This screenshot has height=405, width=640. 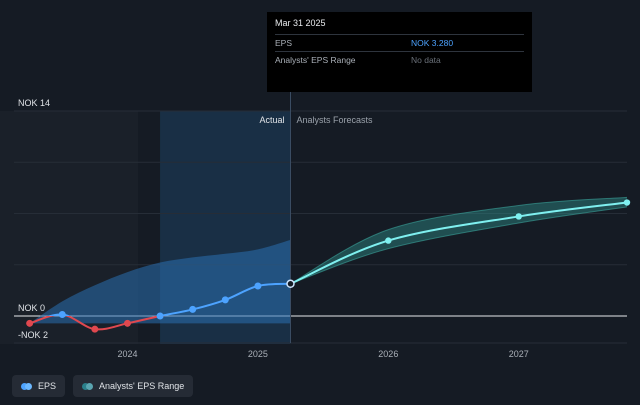 What do you see at coordinates (33, 335) in the screenshot?
I see `y-tick-label: -NOK 2` at bounding box center [33, 335].